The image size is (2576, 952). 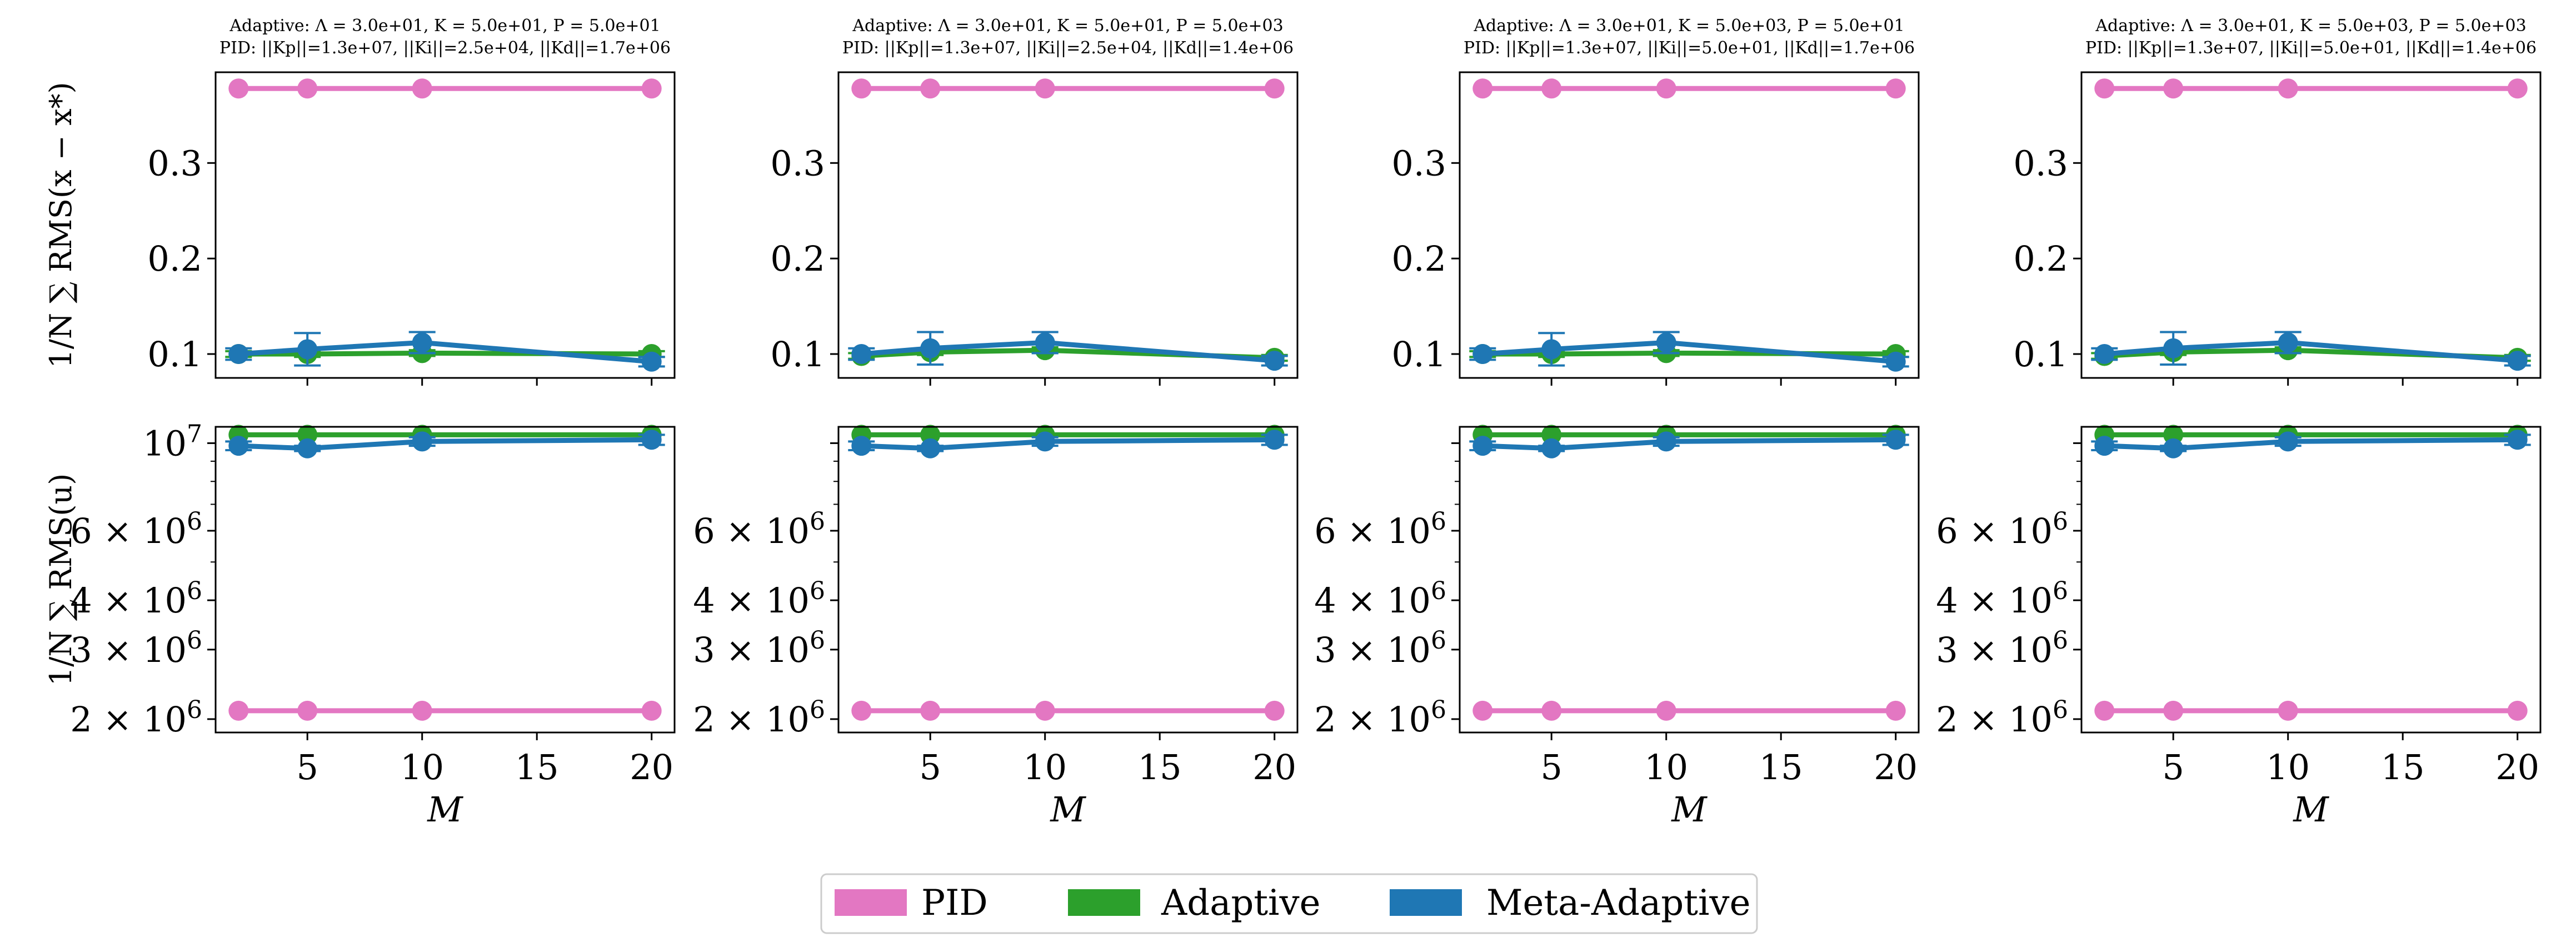 I want to click on legend: PID Adaptive Meta-Adaptive, so click(x=1289, y=903).